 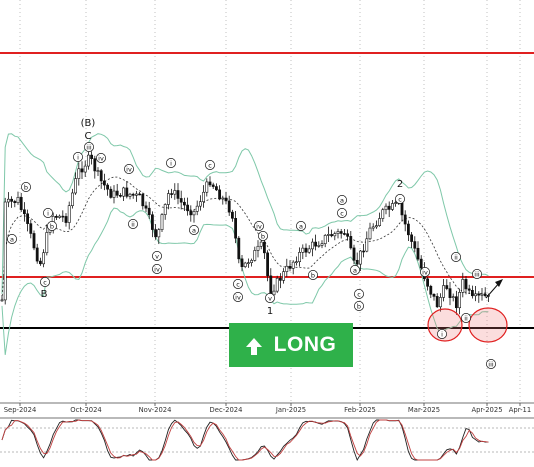 What do you see at coordinates (88, 136) in the screenshot?
I see `wave-label: C` at bounding box center [88, 136].